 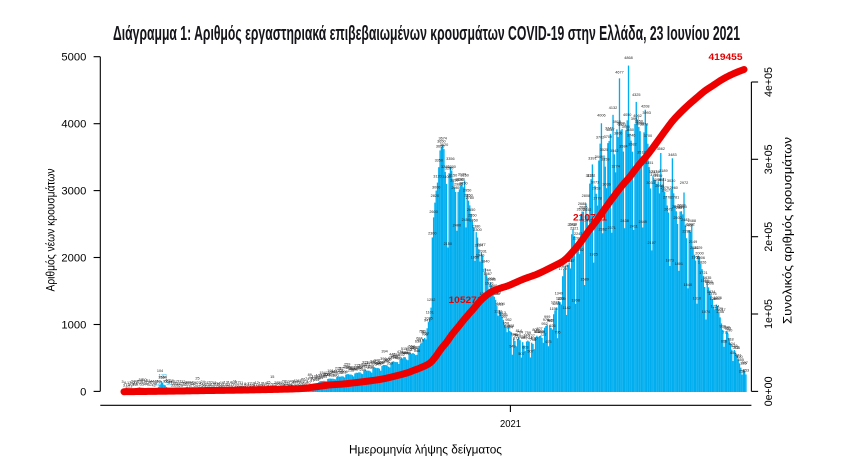 I want to click on svg-text: 754, so click(x=515, y=335).